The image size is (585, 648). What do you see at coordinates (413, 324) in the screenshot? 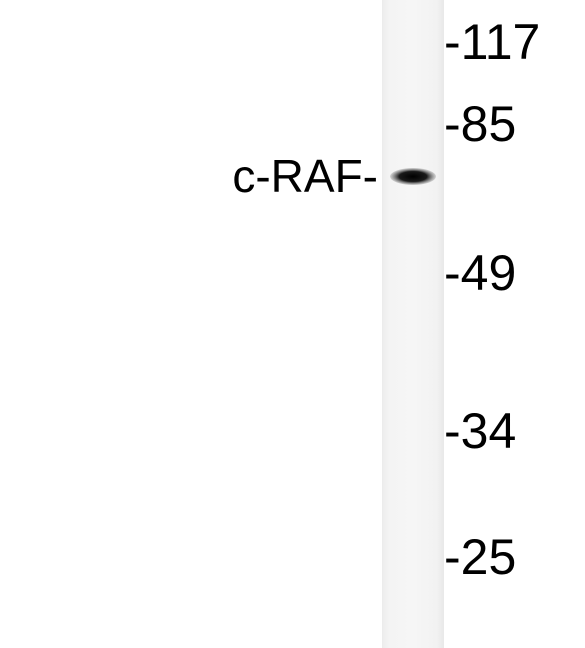
I see `blot-lane` at bounding box center [413, 324].